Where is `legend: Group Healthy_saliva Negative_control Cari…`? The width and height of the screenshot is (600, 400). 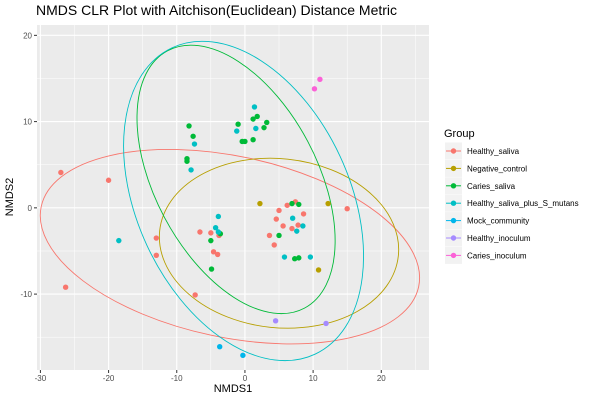
legend: Group Healthy_saliva Negative_control Cari… is located at coordinates (511, 196).